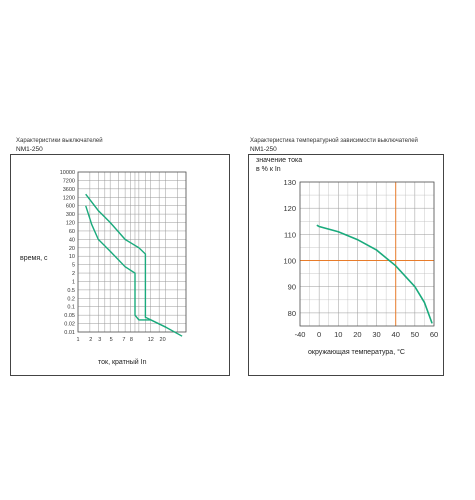 This screenshot has height=500, width=475. Describe the element at coordinates (71, 299) in the screenshot. I see `left-y-tick-label: 0.2` at that location.